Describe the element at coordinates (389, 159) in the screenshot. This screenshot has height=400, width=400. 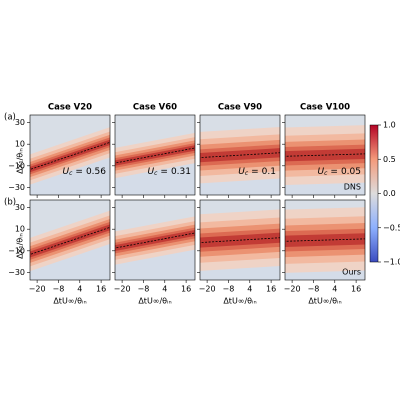
I see `colorbar-tick-label: 0.5` at that location.